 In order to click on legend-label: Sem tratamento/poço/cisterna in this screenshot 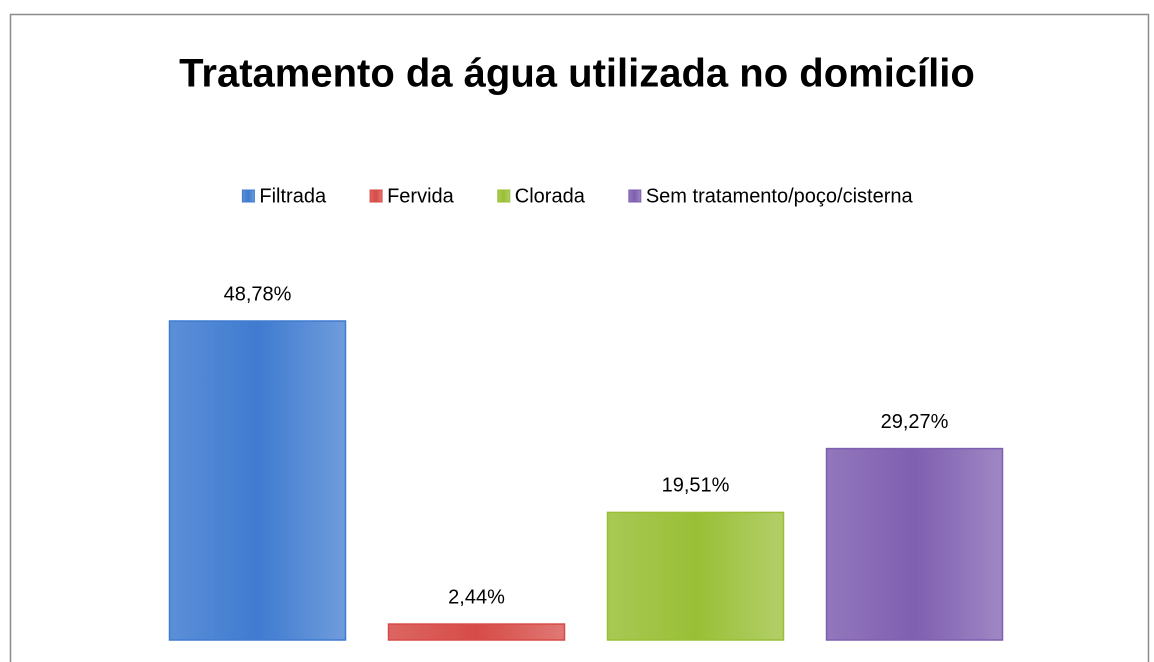, I will do `click(780, 196)`.